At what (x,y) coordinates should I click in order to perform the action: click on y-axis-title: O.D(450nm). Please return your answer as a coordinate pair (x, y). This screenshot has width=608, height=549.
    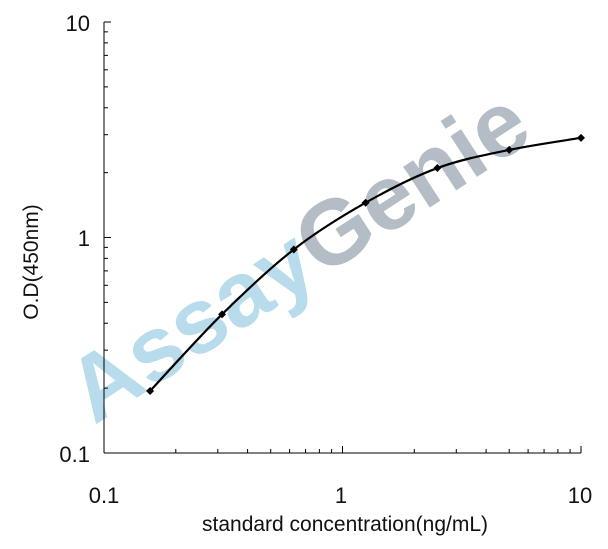
    Looking at the image, I should click on (31, 262).